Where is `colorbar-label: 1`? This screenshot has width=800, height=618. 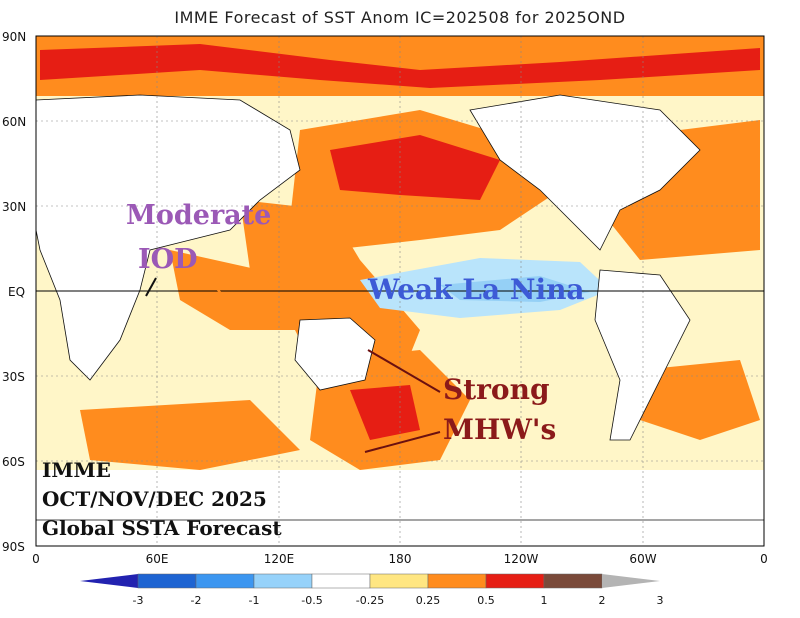
colorbar-label: 1 is located at coordinates (544, 600).